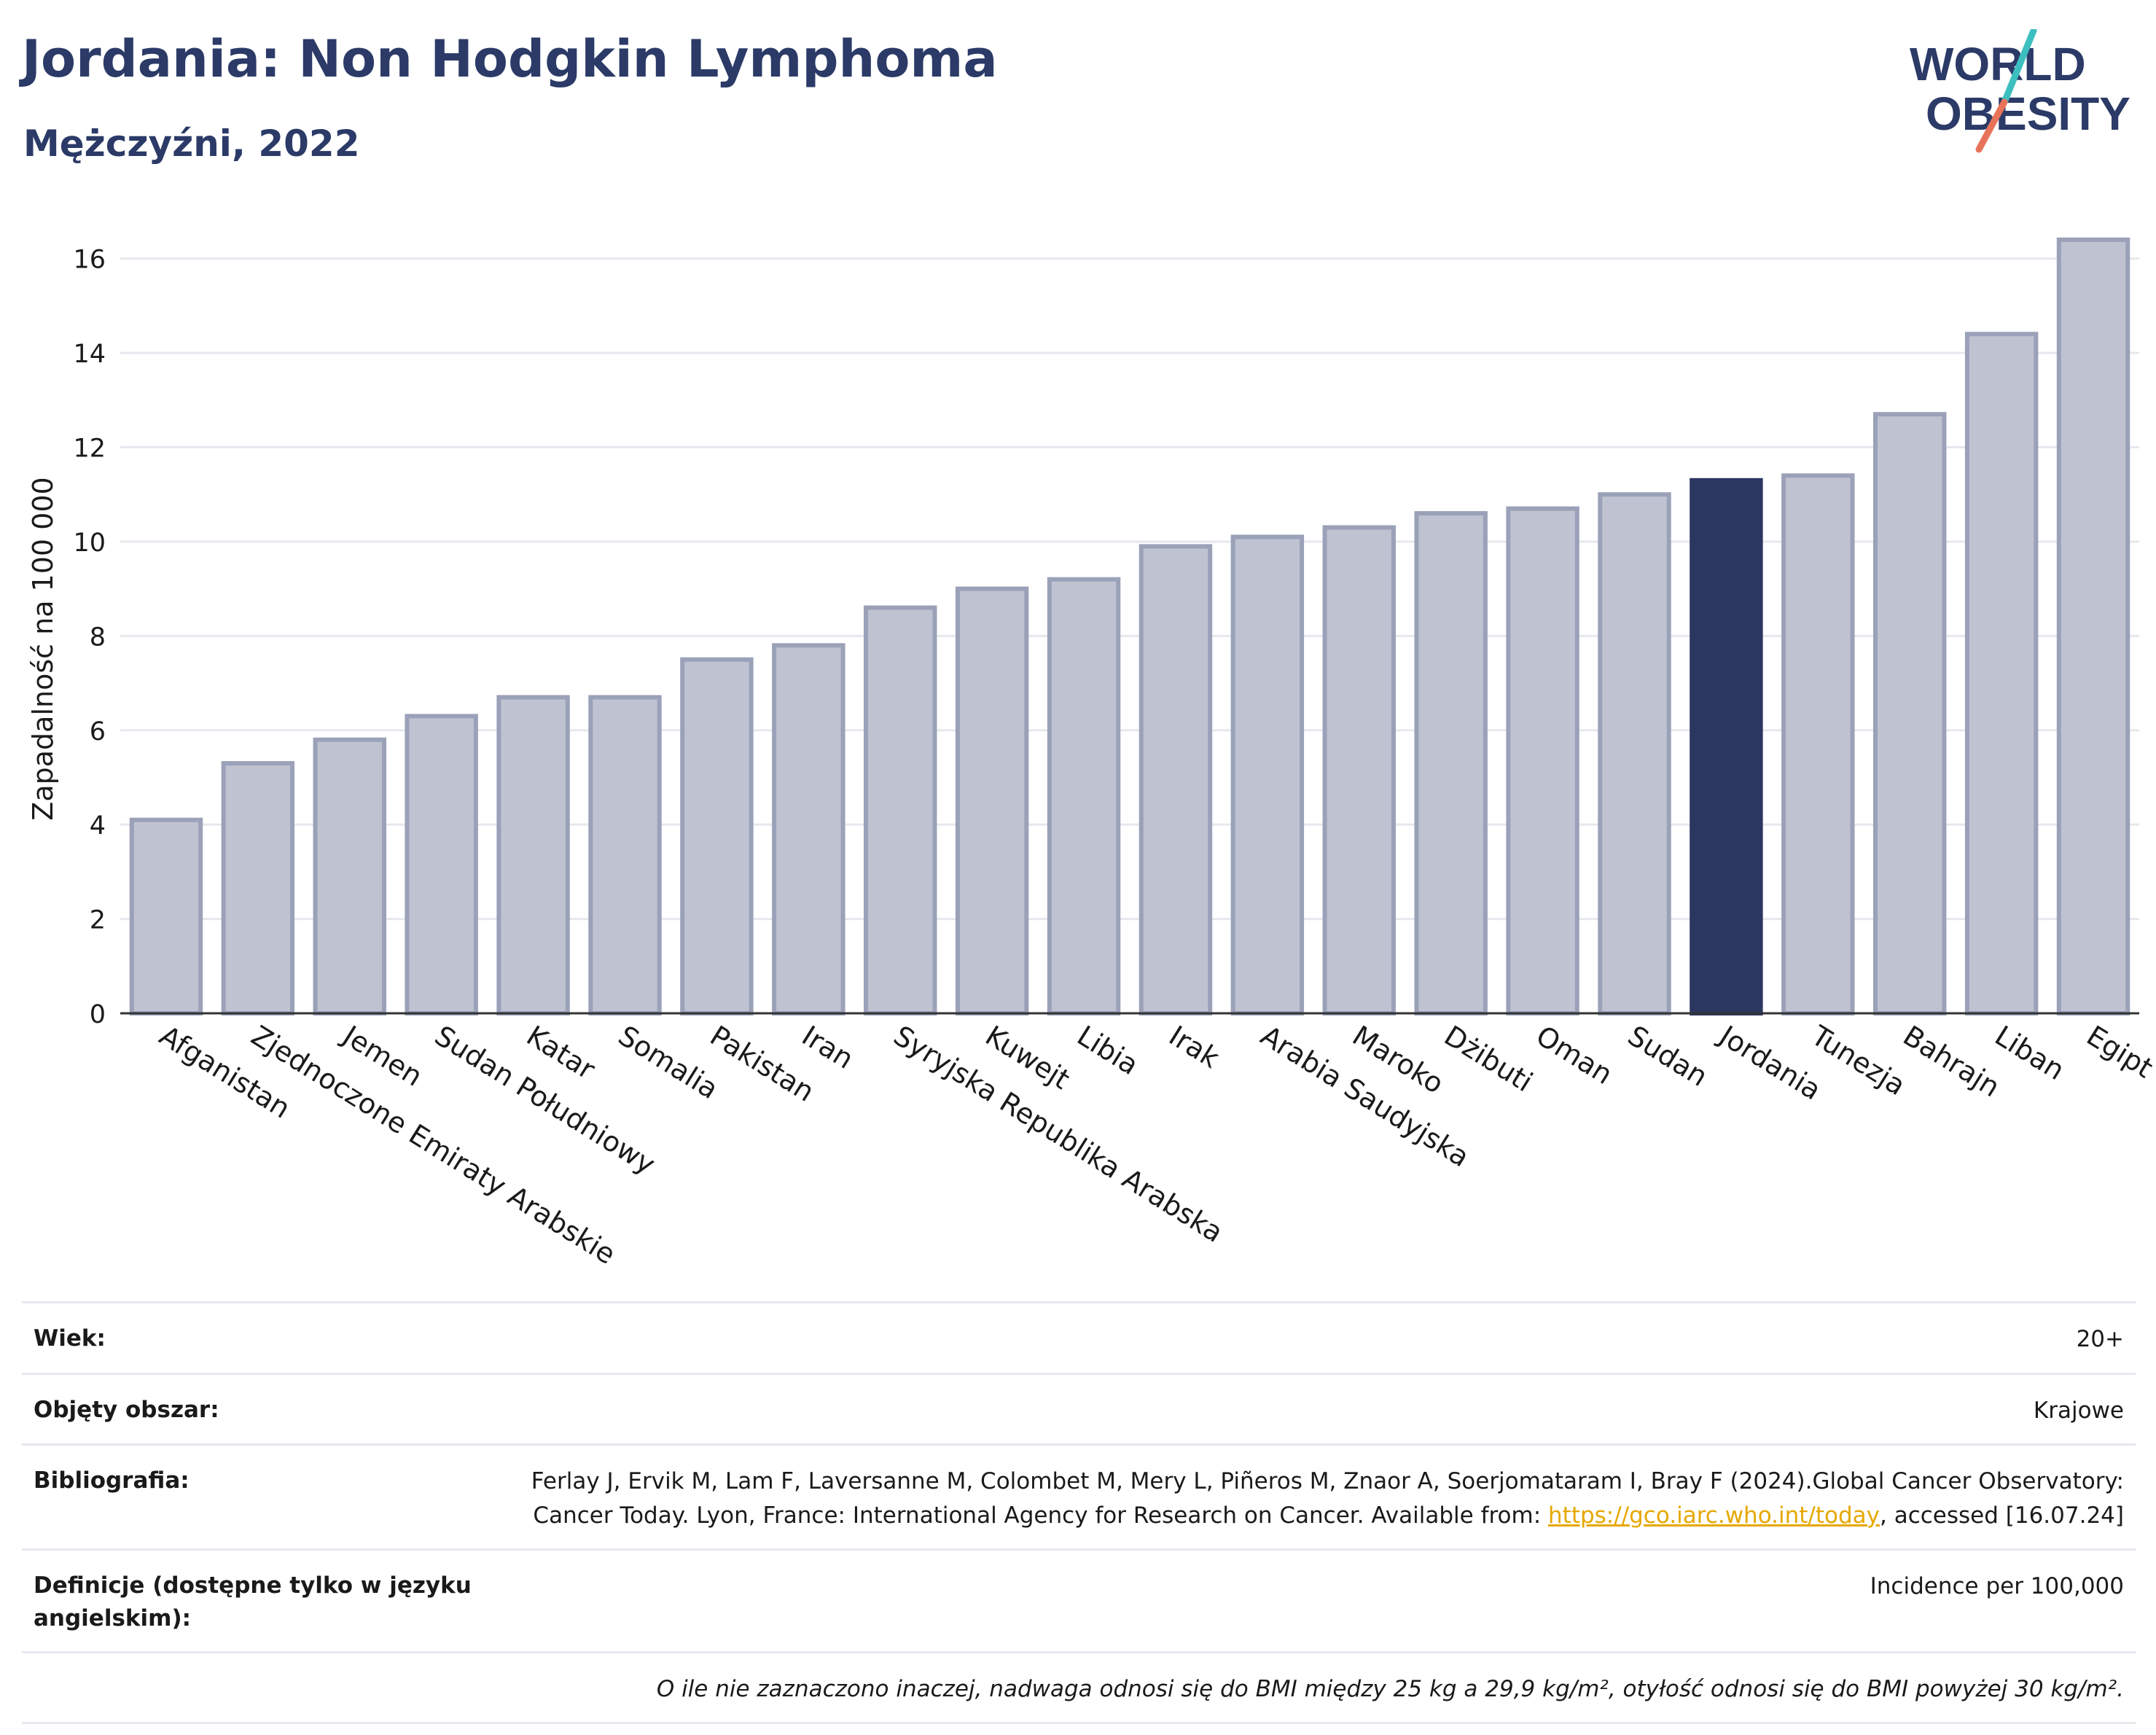  Describe the element at coordinates (1714, 1516) in the screenshot. I see `bibliography-link: https://gco.iarc.who.int/today` at that location.